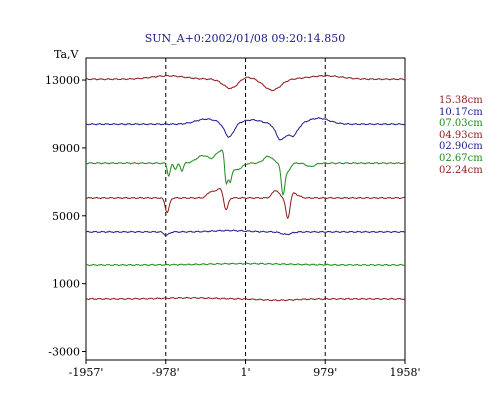  Describe the element at coordinates (461, 170) in the screenshot. I see `legend-item: 02.24cm` at that location.